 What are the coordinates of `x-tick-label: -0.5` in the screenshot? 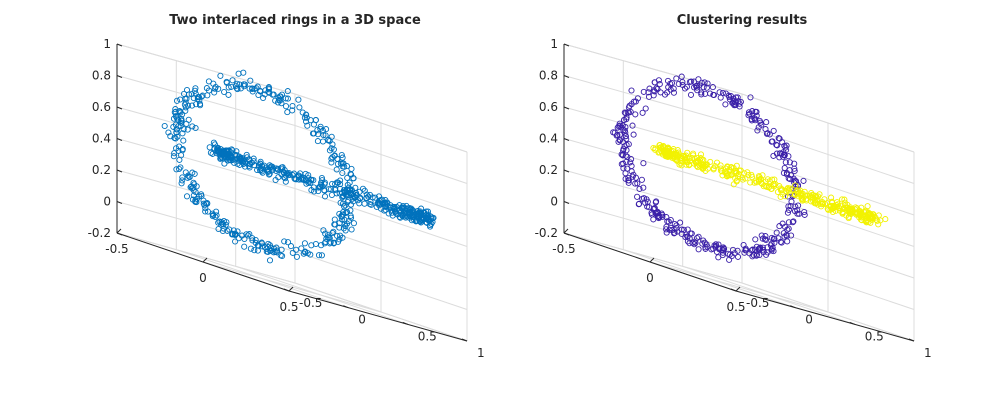 It's located at (563, 249).